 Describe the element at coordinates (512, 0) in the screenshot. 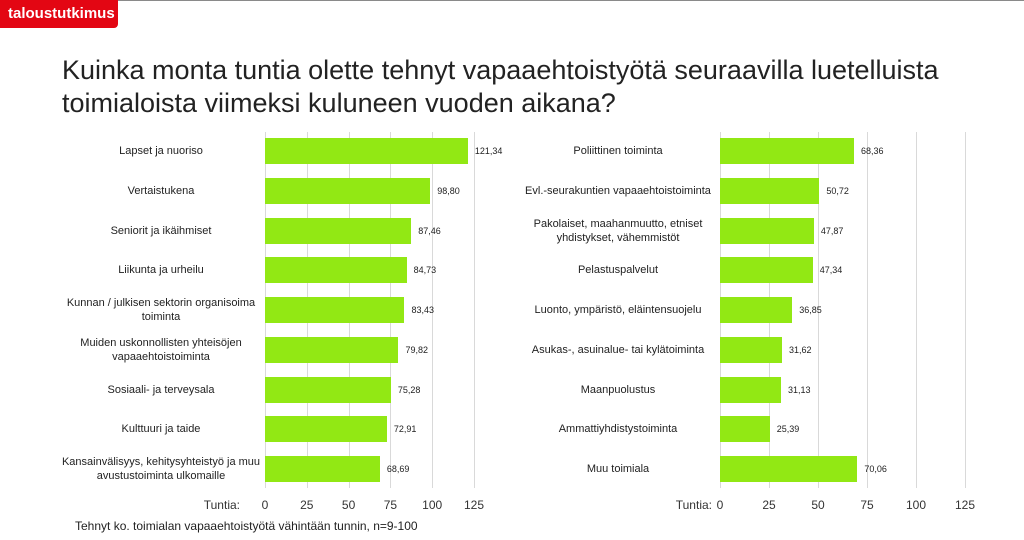

I see `top-rule` at that location.